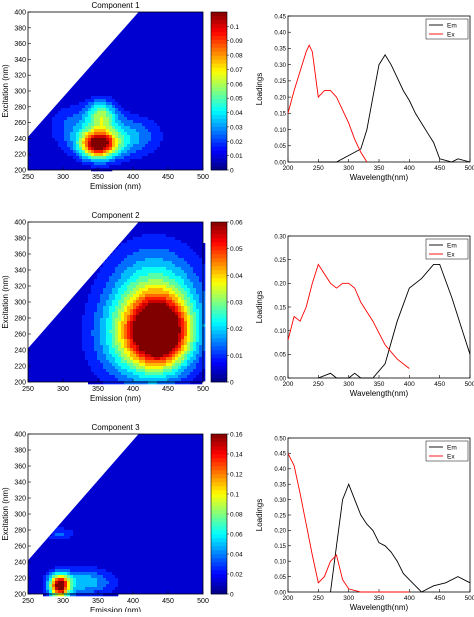 This screenshot has height=617, width=474. What do you see at coordinates (280, 547) in the screenshot?
I see `y-tick-label: 0.15` at bounding box center [280, 547].